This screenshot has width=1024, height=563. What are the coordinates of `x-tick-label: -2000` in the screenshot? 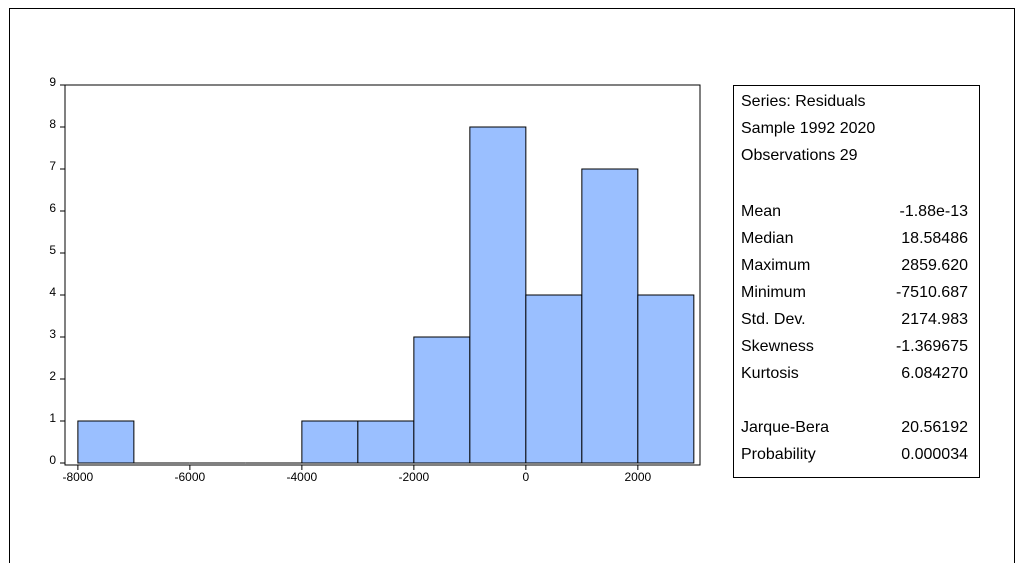 It's located at (414, 477).